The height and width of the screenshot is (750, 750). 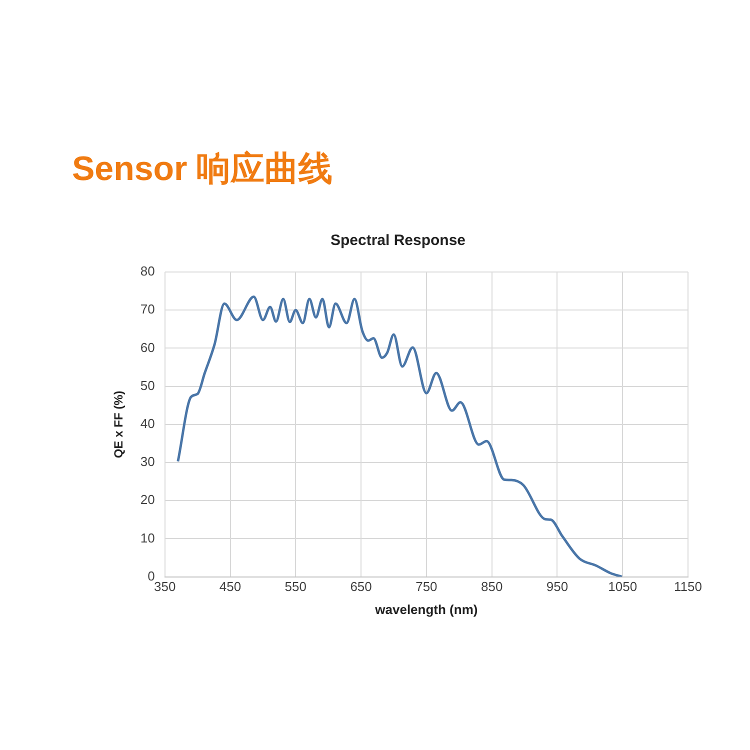 I want to click on x-tick-label: 650, so click(x=361, y=586).